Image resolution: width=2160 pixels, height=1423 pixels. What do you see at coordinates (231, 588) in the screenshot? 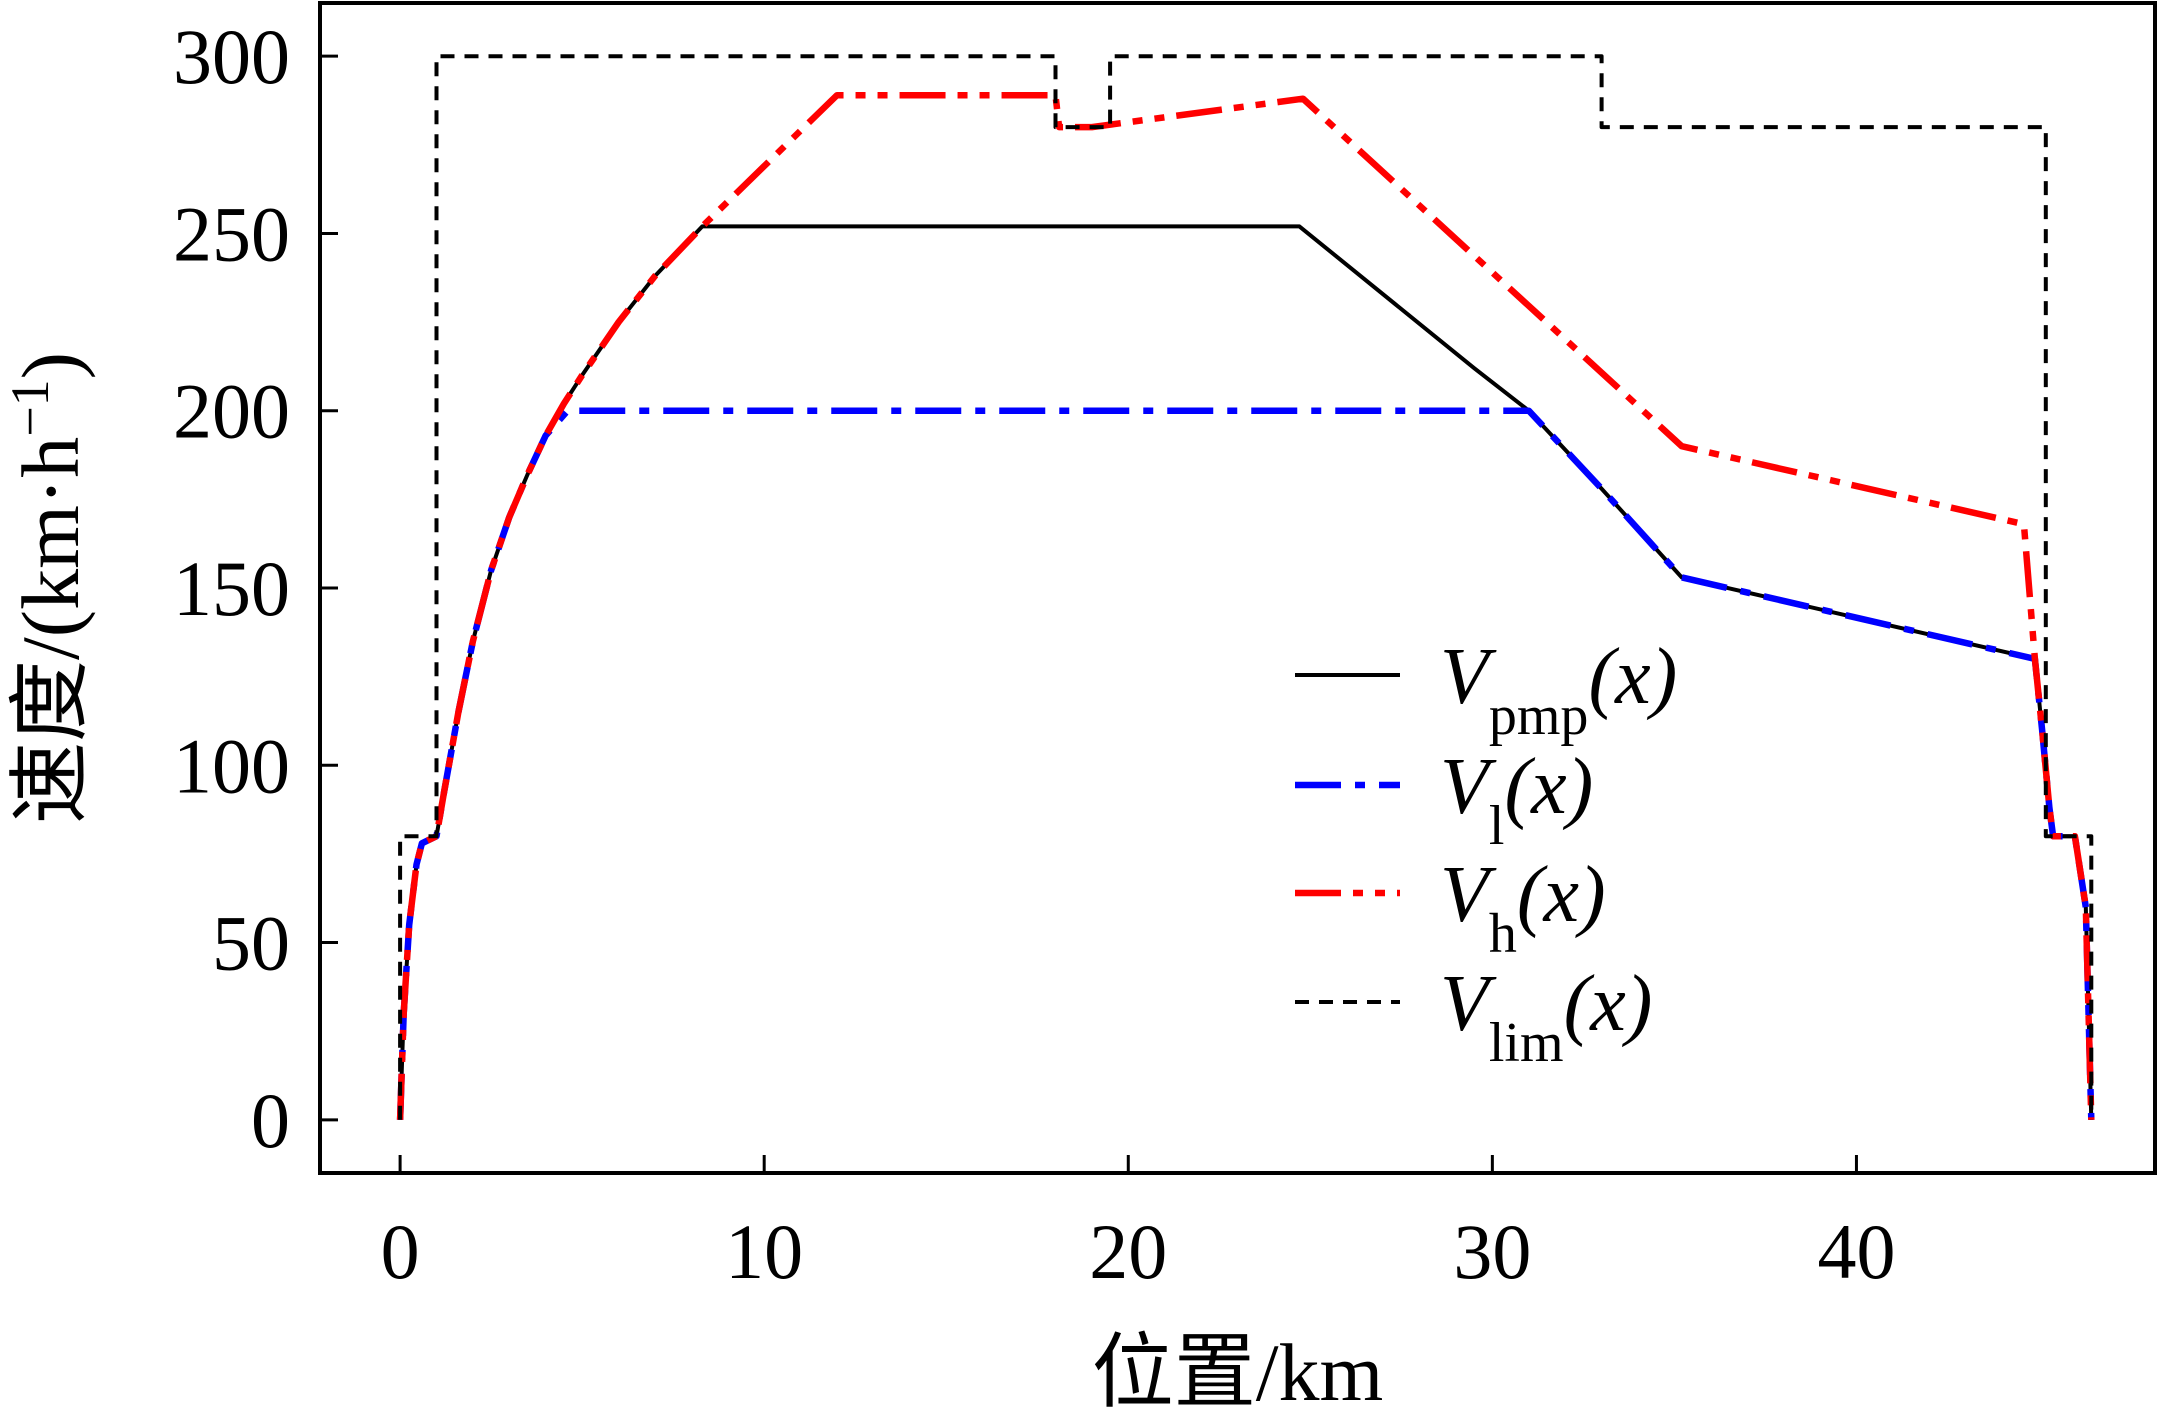
I see `y-tick-label: 150` at bounding box center [231, 588].